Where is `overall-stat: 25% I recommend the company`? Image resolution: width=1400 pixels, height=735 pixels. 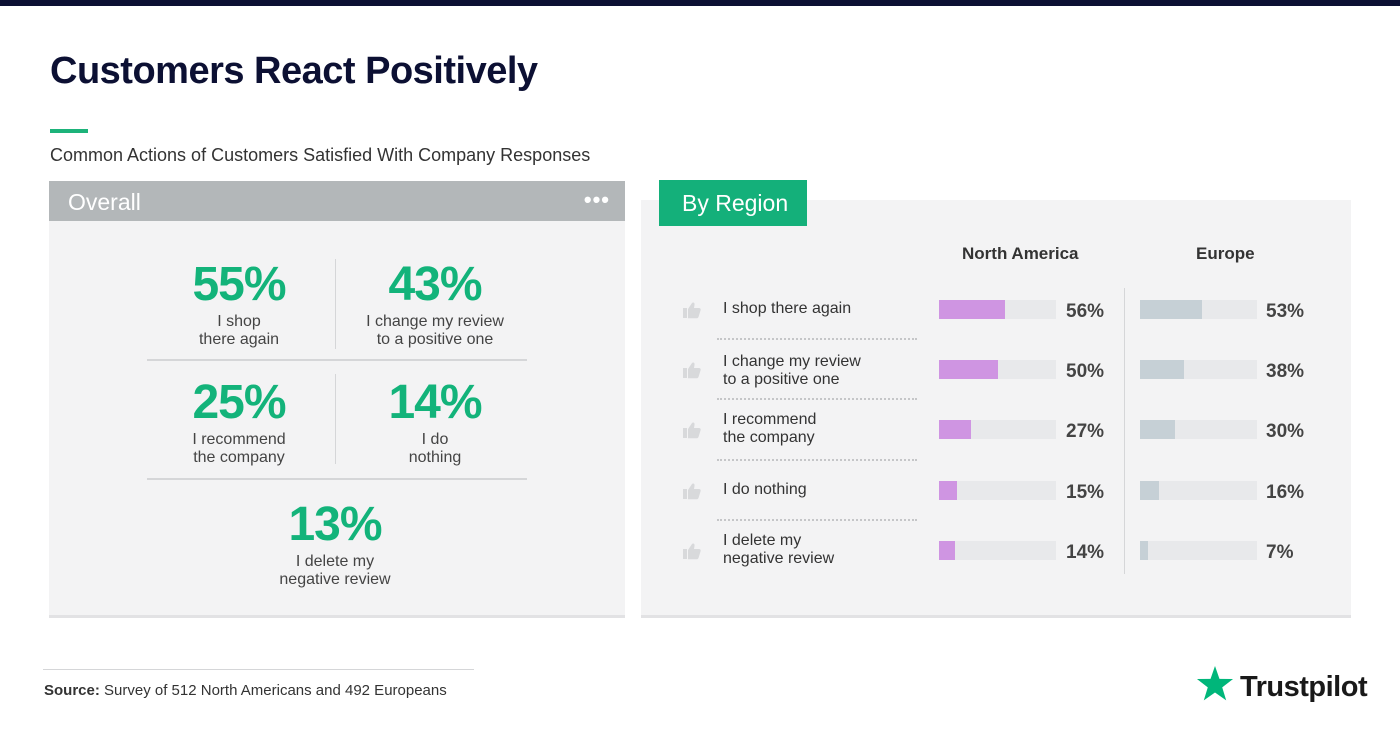
overall-stat: 25% I recommend the company is located at coordinates (239, 423).